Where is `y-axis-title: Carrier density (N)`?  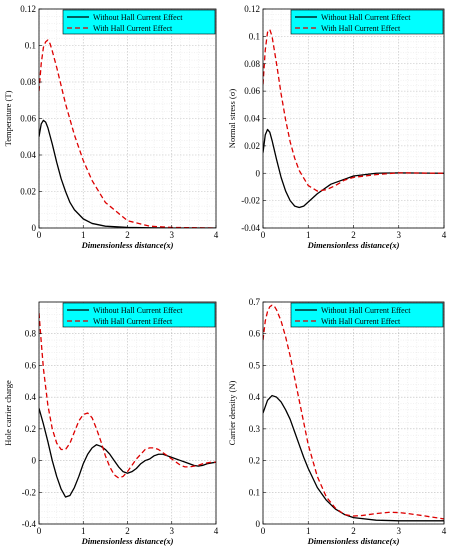
y-axis-title: Carrier density (N) is located at coordinates (232, 412).